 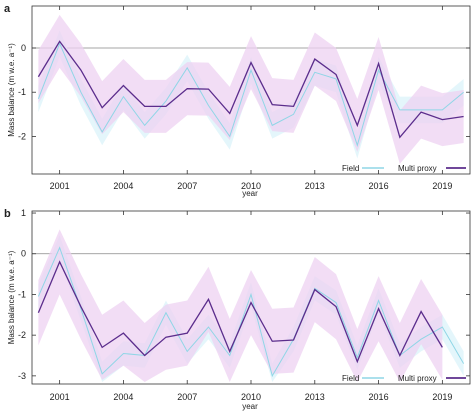 I want to click on y-tick-label: -3, so click(x=22, y=376).